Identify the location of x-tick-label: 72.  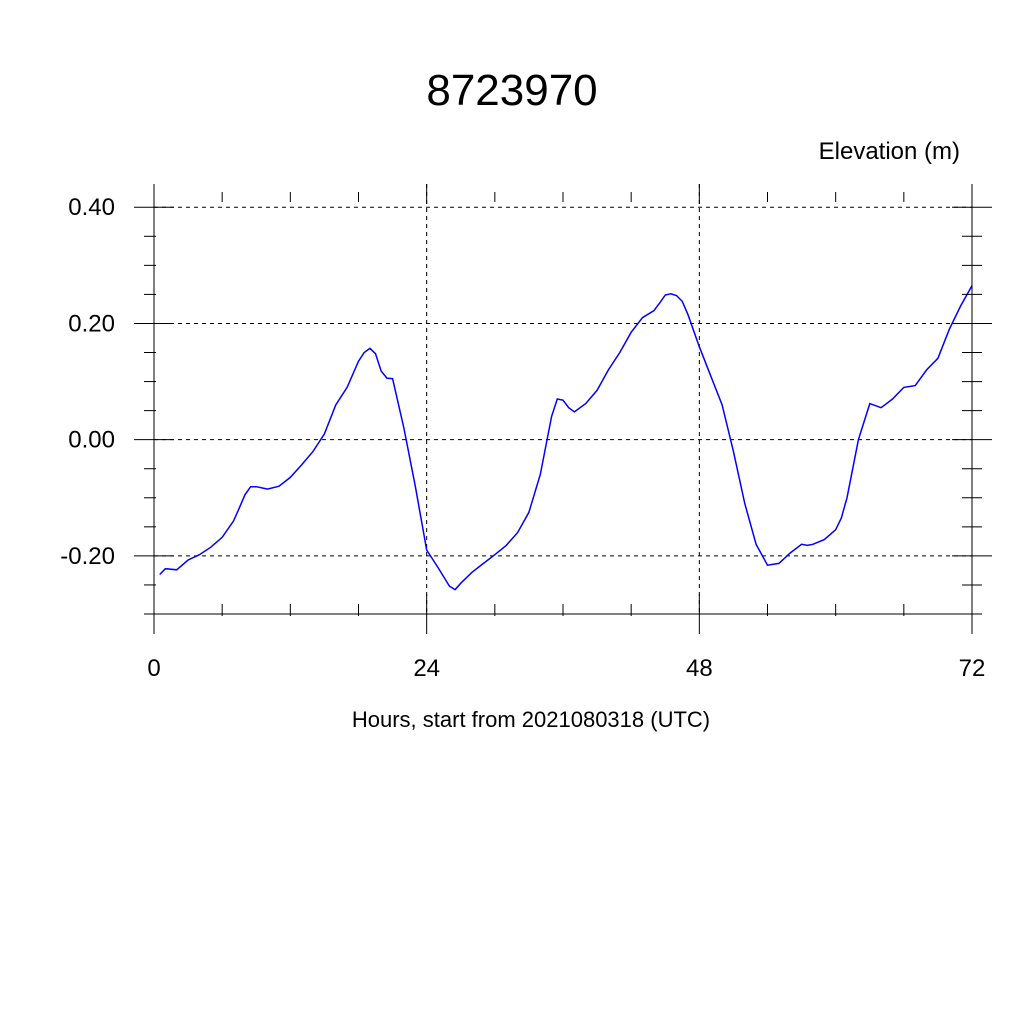
(972, 668).